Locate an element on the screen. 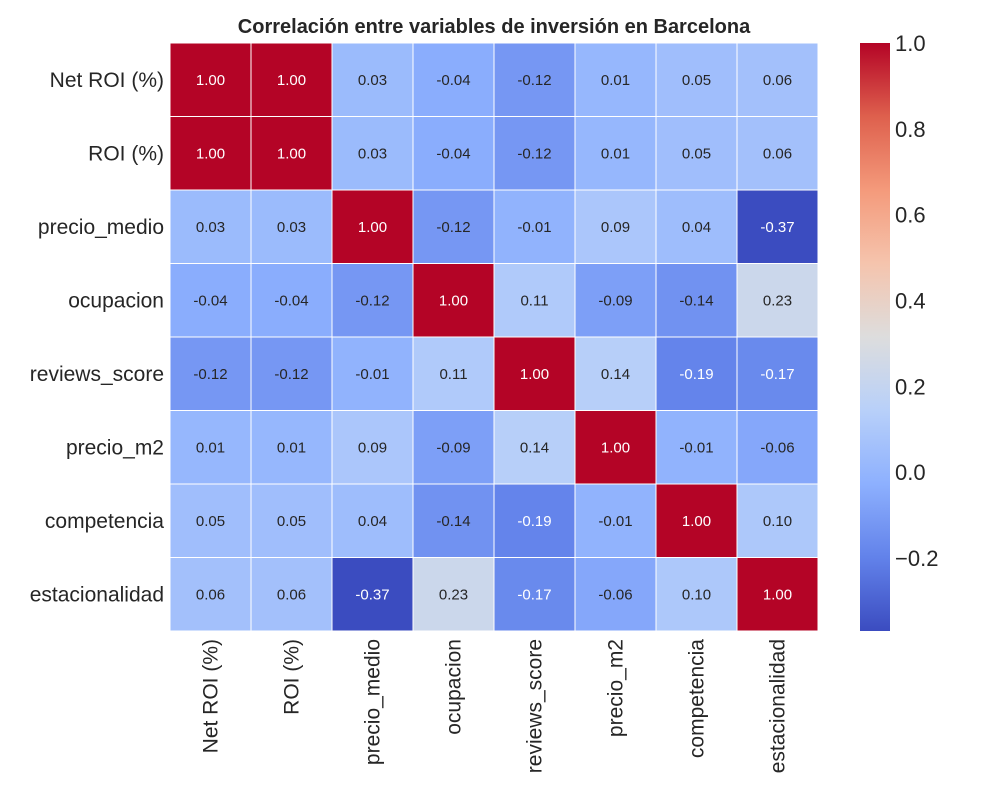  cell-value-label: -0.09 is located at coordinates (453, 447).